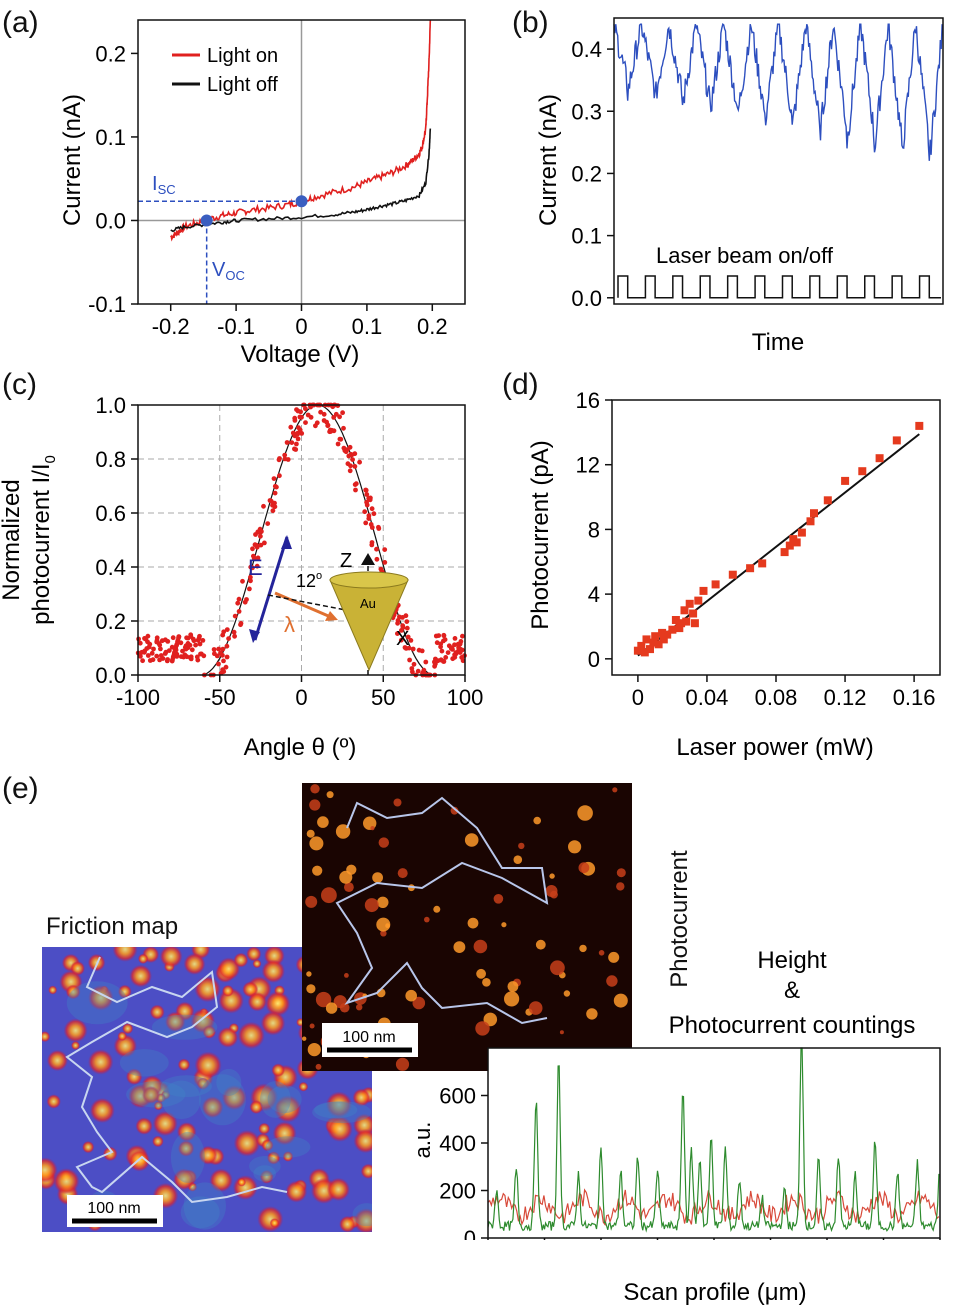 The image size is (963, 1308). What do you see at coordinates (792, 990) in the screenshot?
I see `e-title-line2: &` at bounding box center [792, 990].